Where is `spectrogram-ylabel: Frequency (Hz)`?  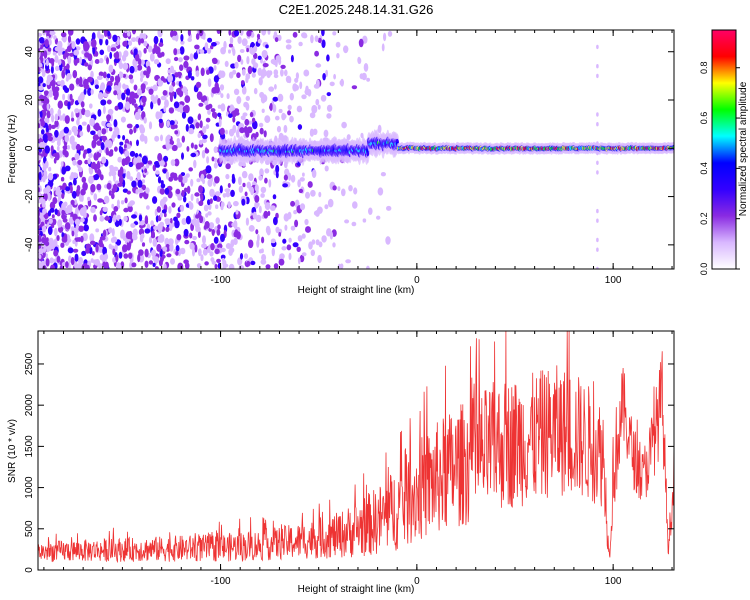 spectrogram-ylabel: Frequency (Hz) is located at coordinates (12, 149).